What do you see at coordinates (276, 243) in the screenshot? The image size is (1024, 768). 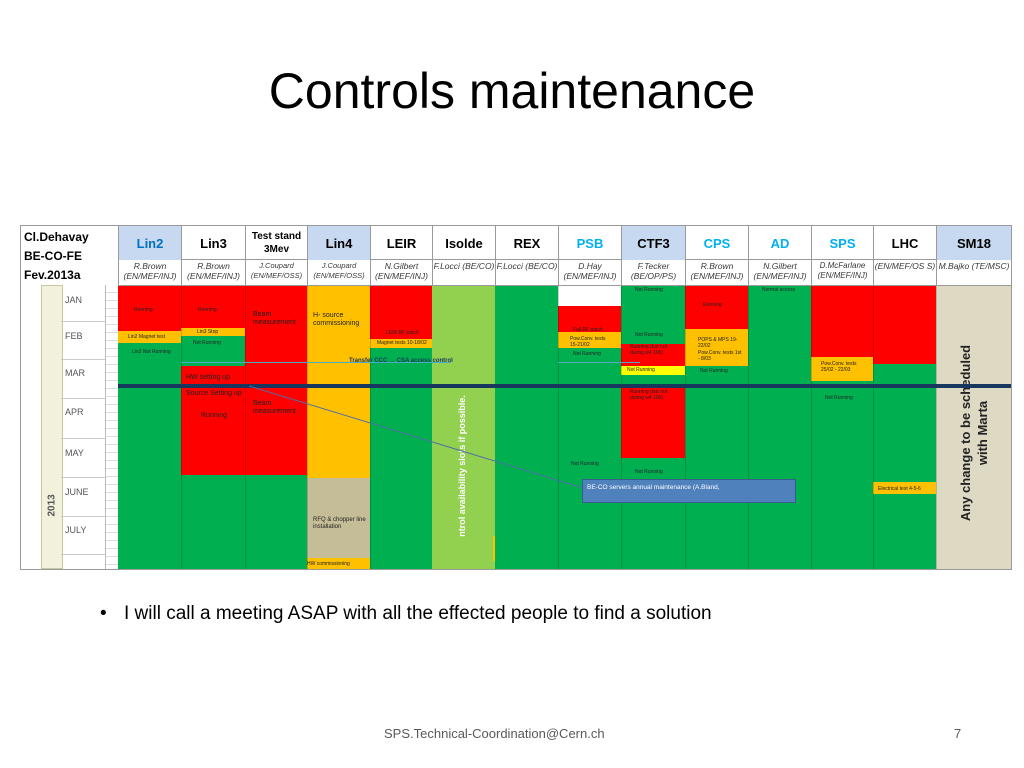 I see `col-header-test-stand: Test stand 3Mev` at bounding box center [276, 243].